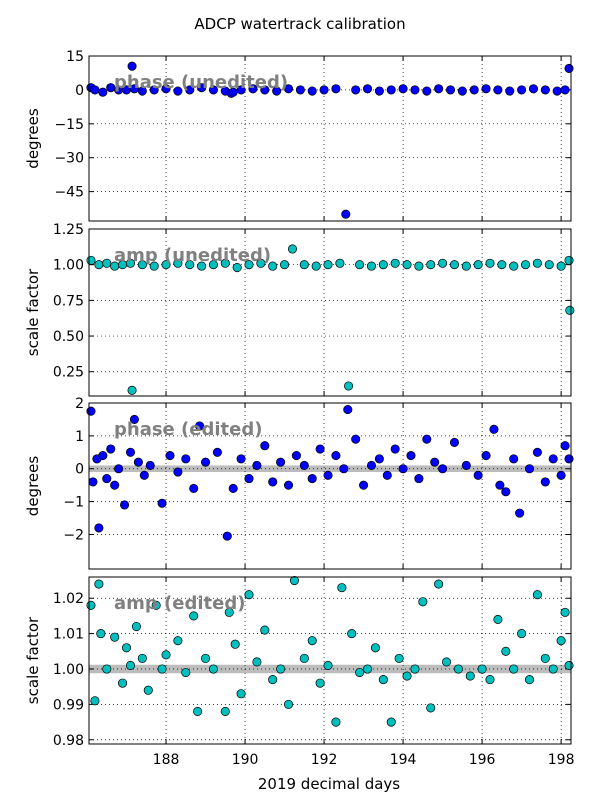 The width and height of the screenshot is (600, 800). What do you see at coordinates (69, 159) in the screenshot?
I see `y-tick-label: −30` at bounding box center [69, 159].